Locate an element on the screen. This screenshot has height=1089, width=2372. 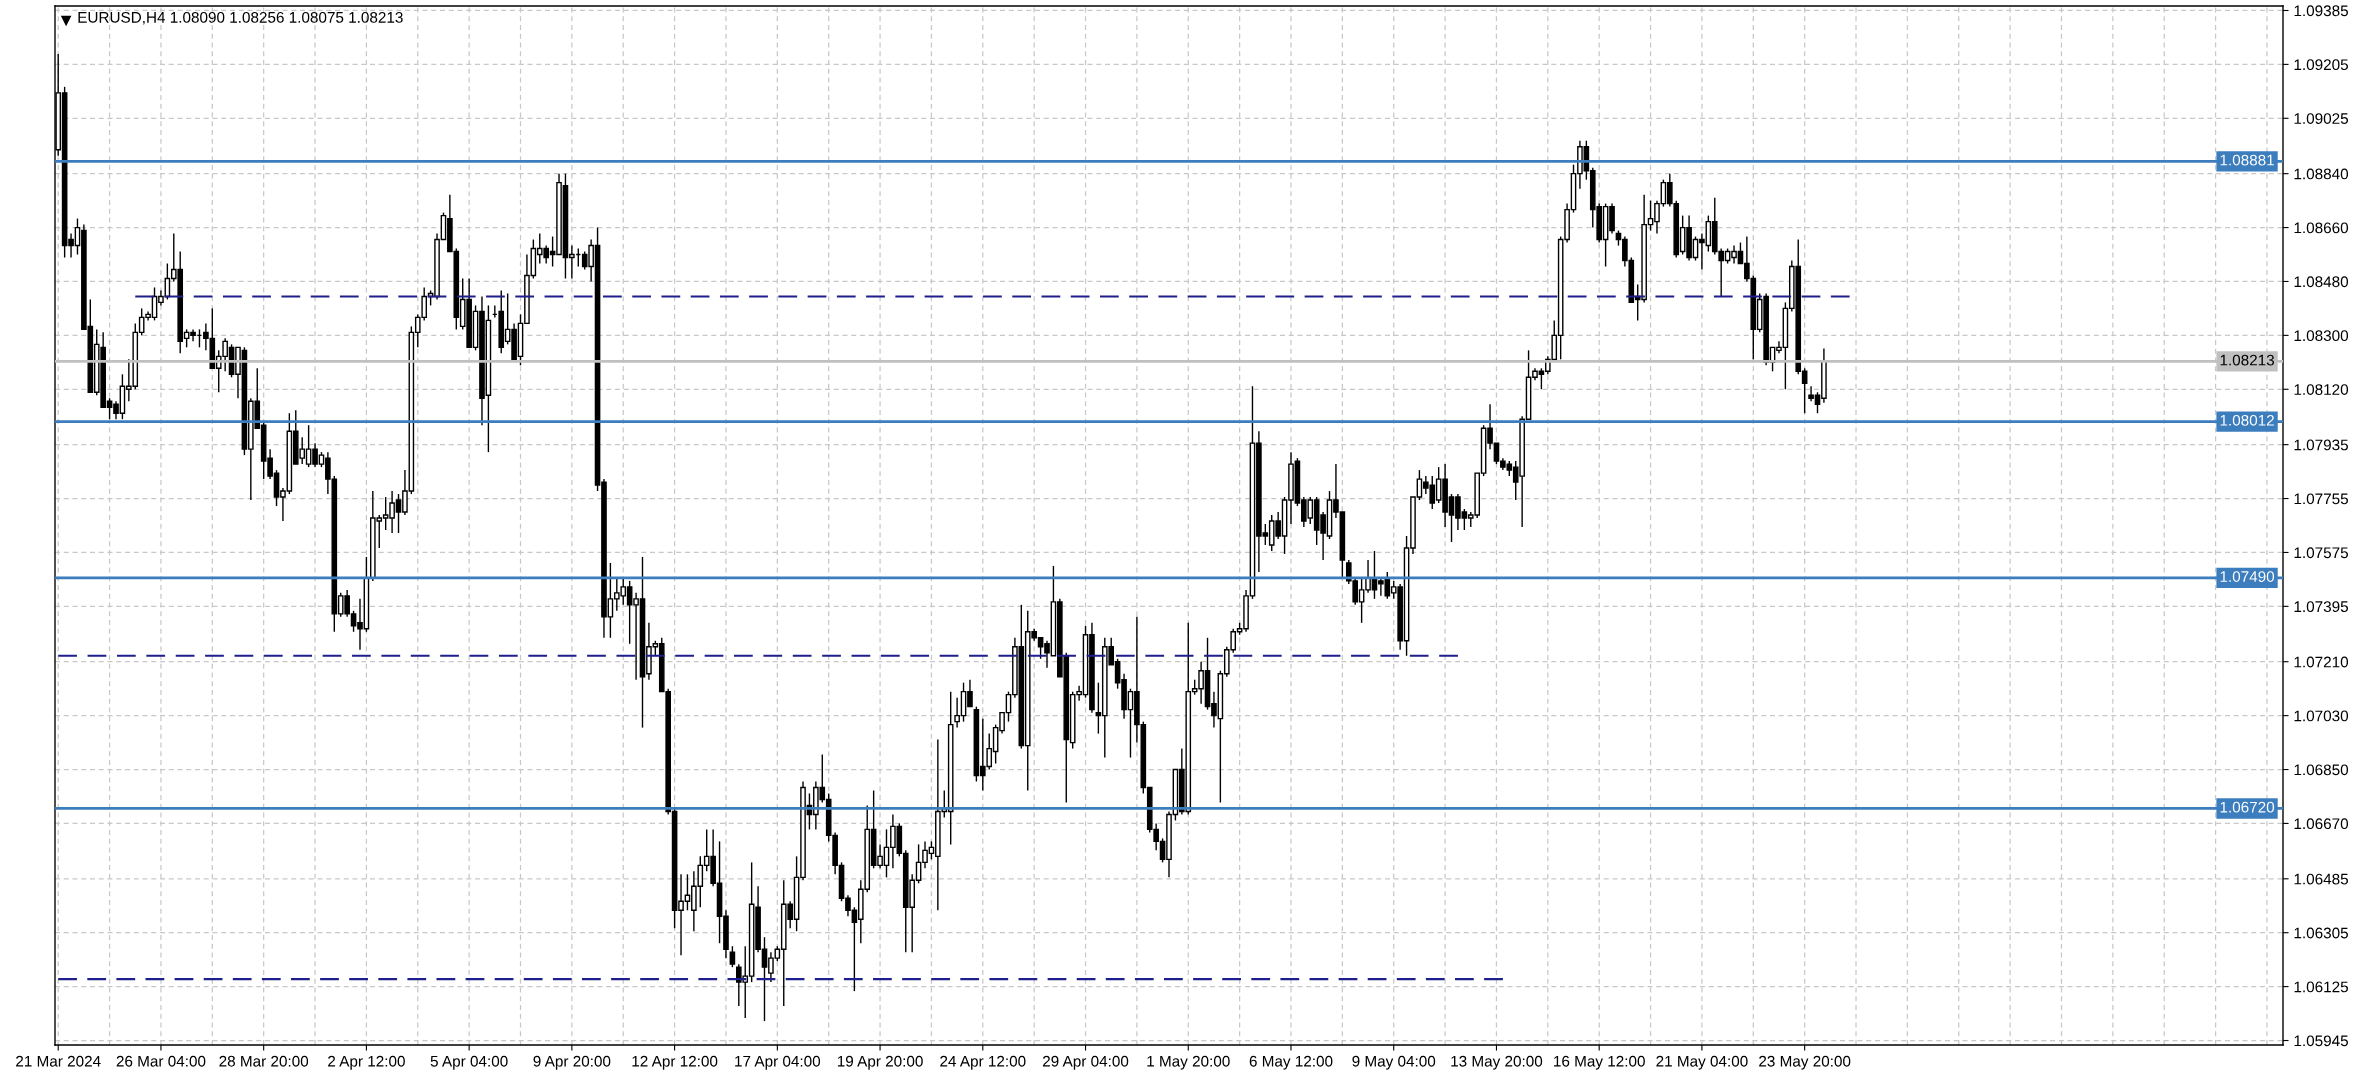
x-tick-label: 19 Apr 20:00 is located at coordinates (880, 1062).